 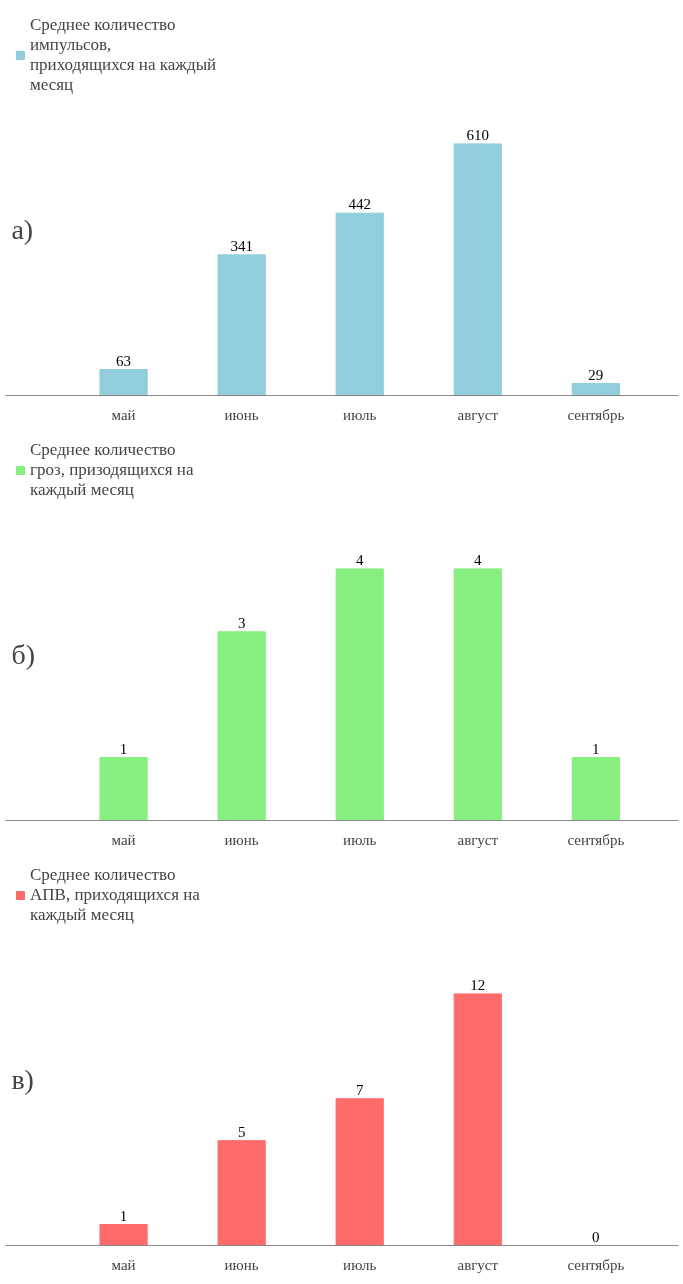 What do you see at coordinates (112, 470) in the screenshot?
I see `legend-label: Среднее количество гроз, призодящихся на каждый месяц` at bounding box center [112, 470].